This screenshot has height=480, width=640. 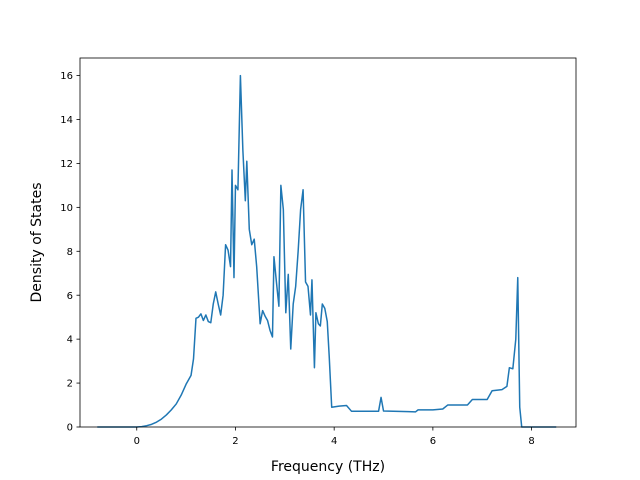 I want to click on y-axis-title: Density of States, so click(x=37, y=243).